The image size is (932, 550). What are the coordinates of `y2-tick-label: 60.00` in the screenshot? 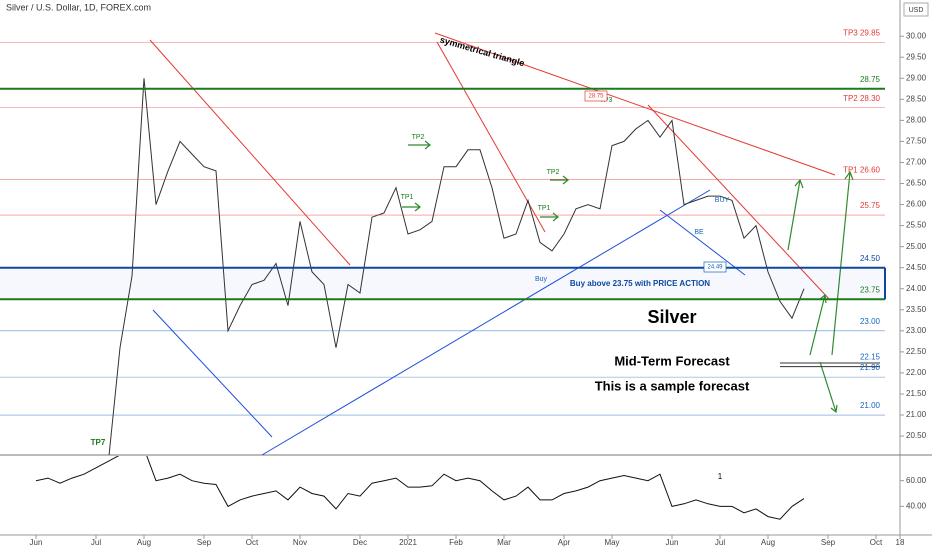 It's located at (916, 480).